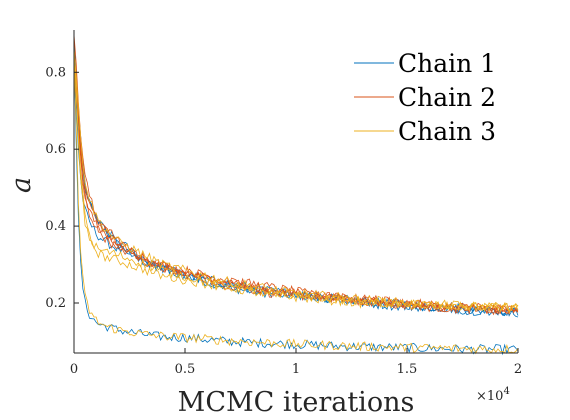  Describe the element at coordinates (447, 131) in the screenshot. I see `legend-label-3: Chain 3` at that location.